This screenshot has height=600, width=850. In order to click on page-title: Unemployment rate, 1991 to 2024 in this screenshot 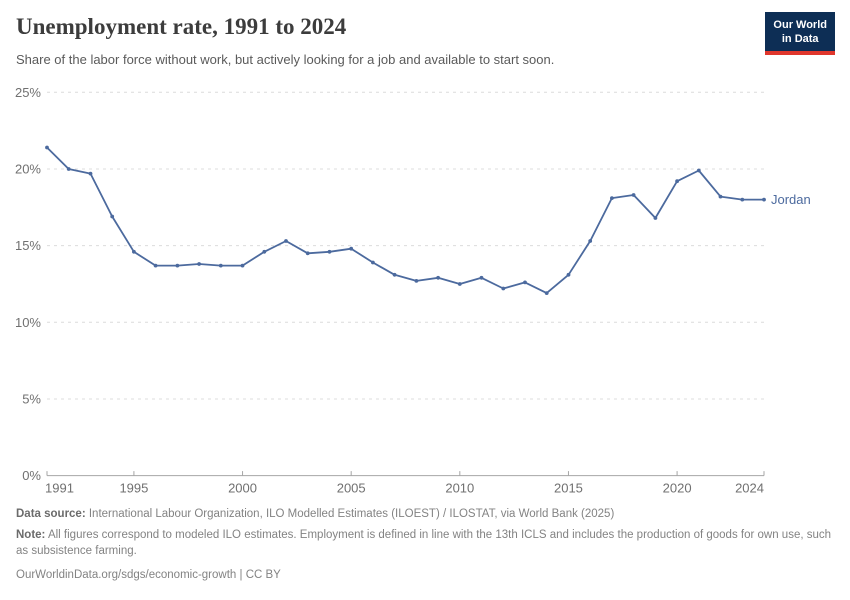, I will do `click(181, 26)`.